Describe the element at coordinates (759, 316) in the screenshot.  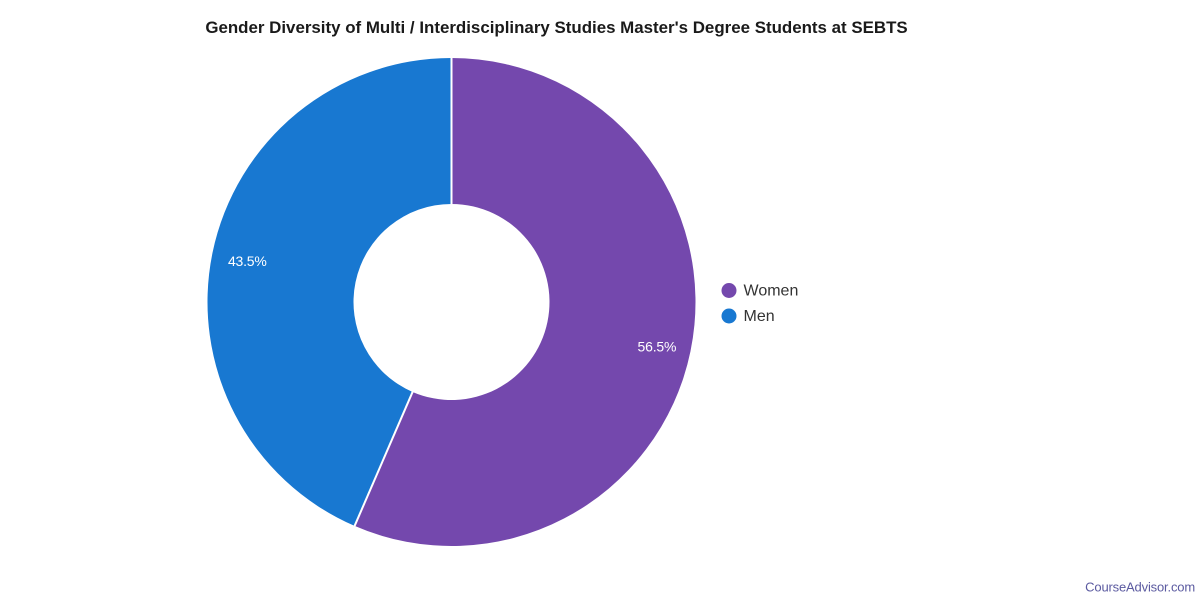
I see `svg-text: Men` at that location.